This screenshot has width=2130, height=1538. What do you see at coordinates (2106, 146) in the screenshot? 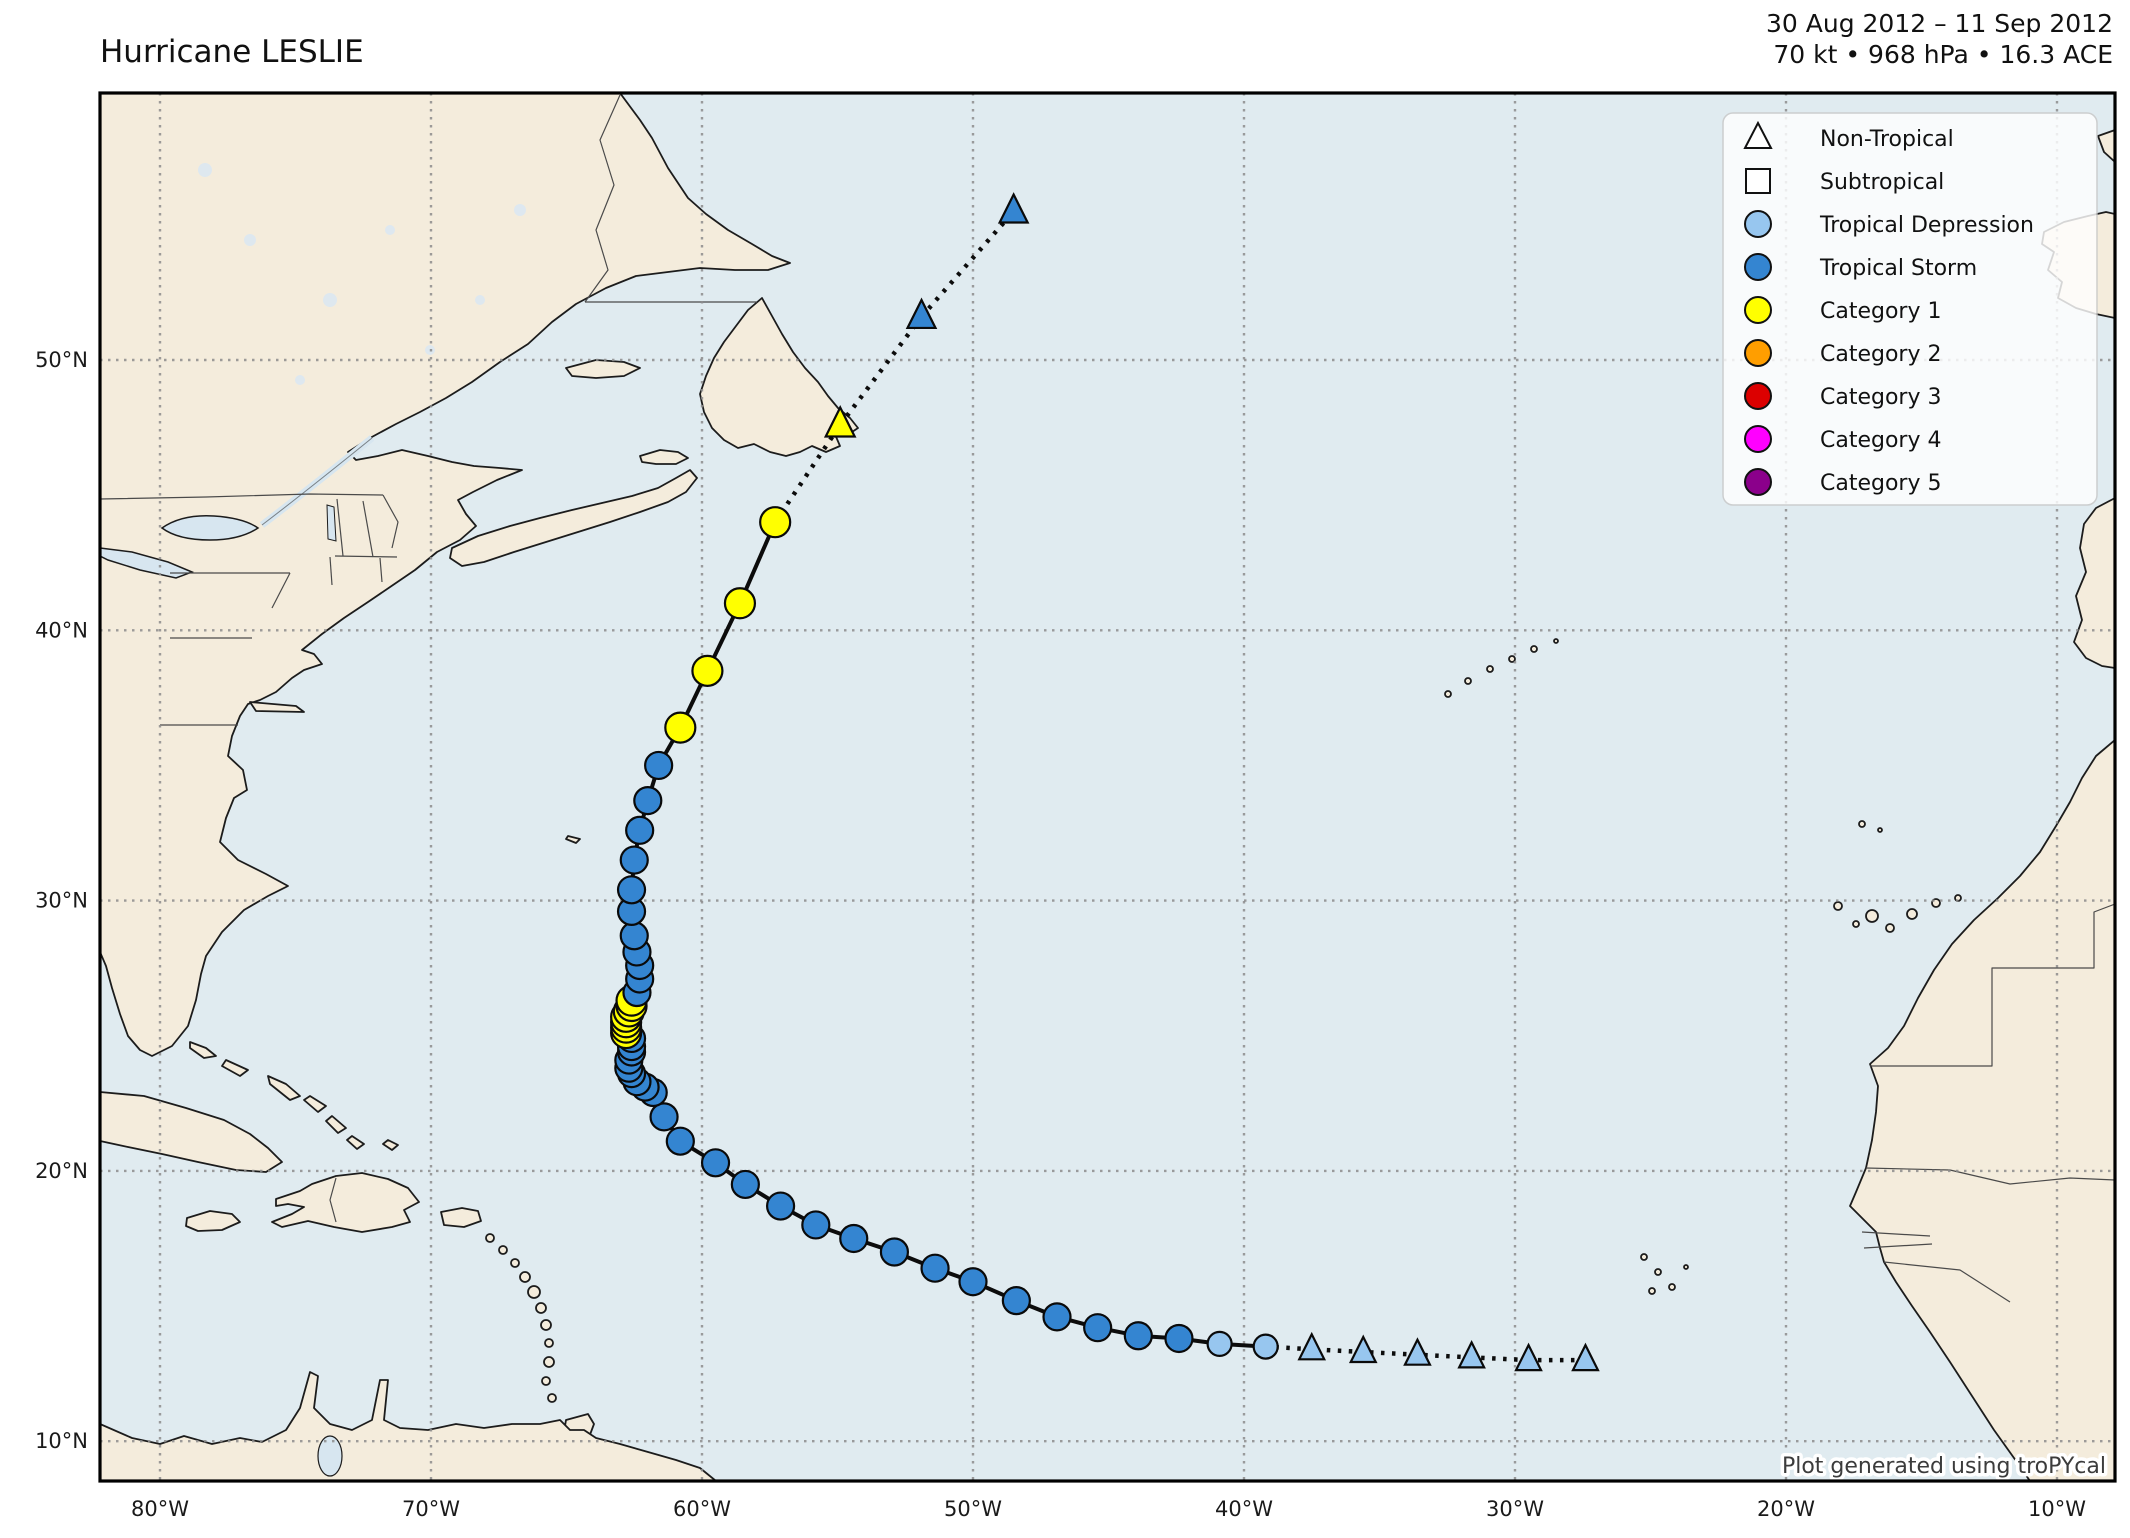
I see `land-britain-tip` at bounding box center [2106, 146].